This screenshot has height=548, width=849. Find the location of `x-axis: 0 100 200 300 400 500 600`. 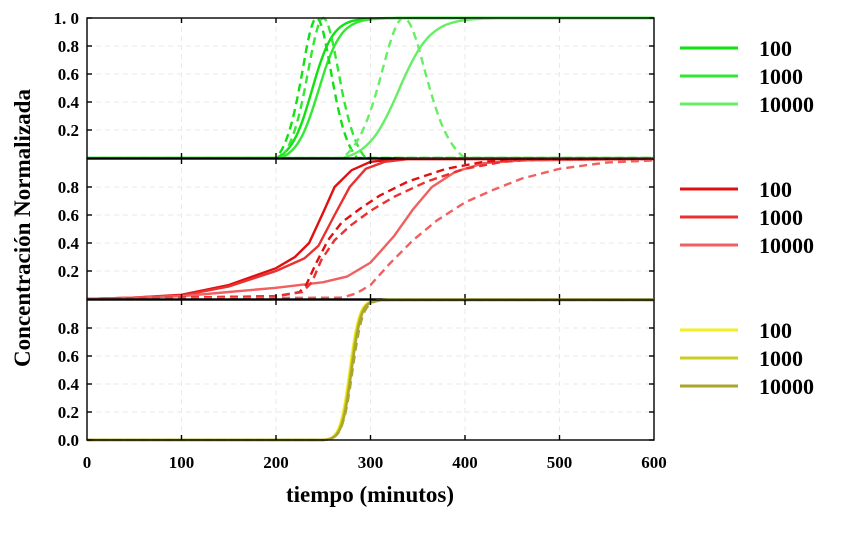

x-axis: 0 100 200 300 400 500 600 is located at coordinates (375, 462).